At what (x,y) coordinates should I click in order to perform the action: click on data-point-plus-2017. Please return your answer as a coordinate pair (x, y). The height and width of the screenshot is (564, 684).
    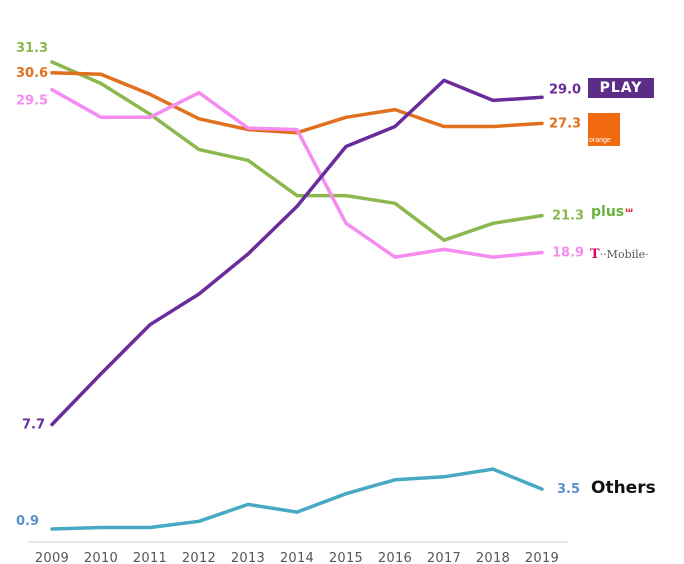
    Looking at the image, I should click on (444, 240).